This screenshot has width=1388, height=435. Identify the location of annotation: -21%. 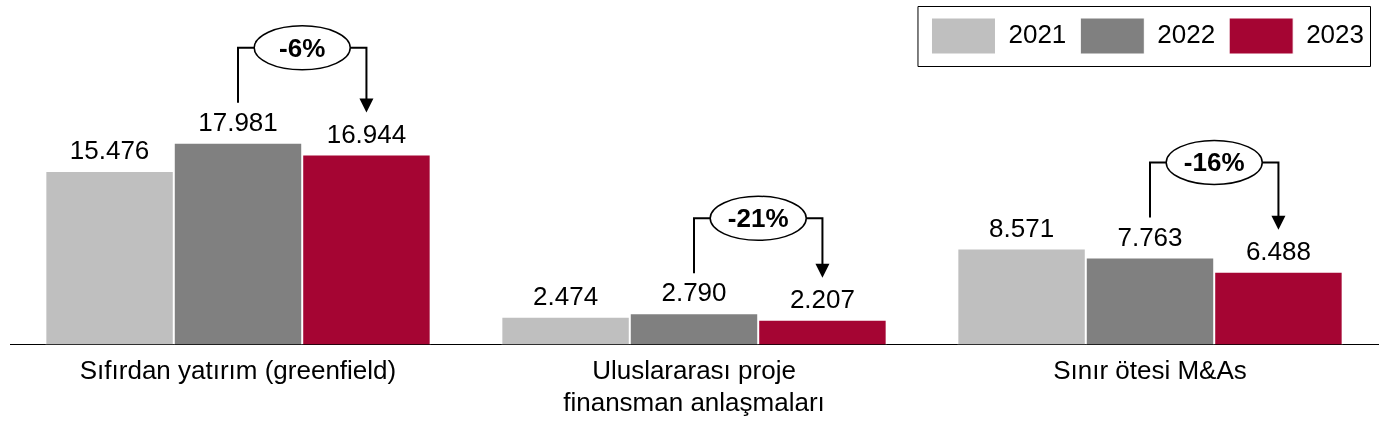
(758, 218).